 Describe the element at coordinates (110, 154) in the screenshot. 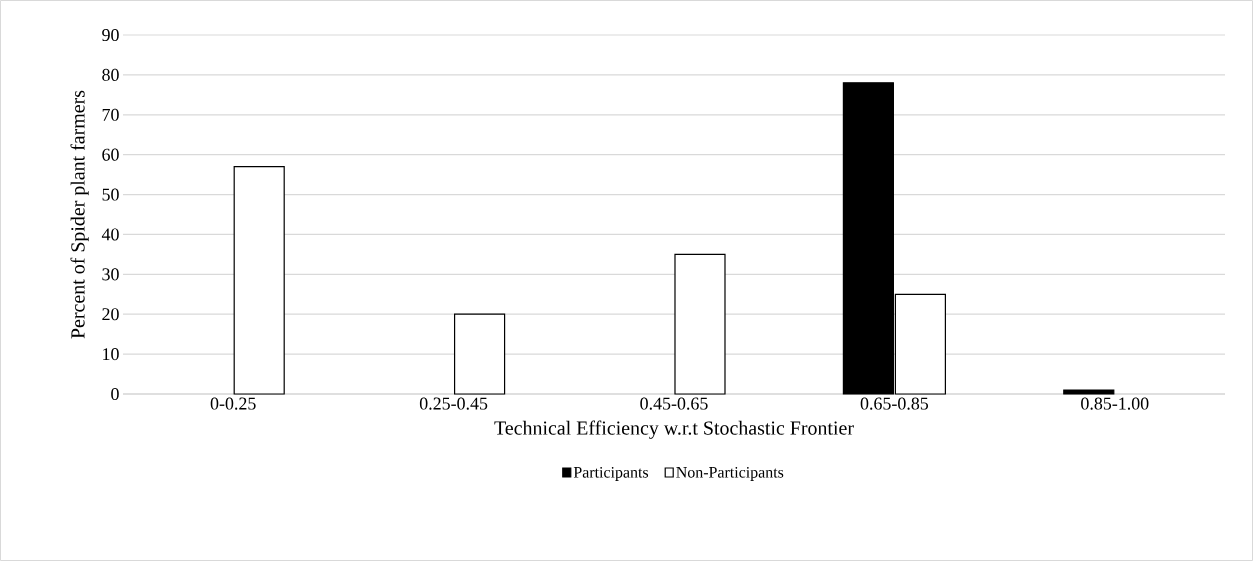

I see `y-tick-label: 60` at that location.